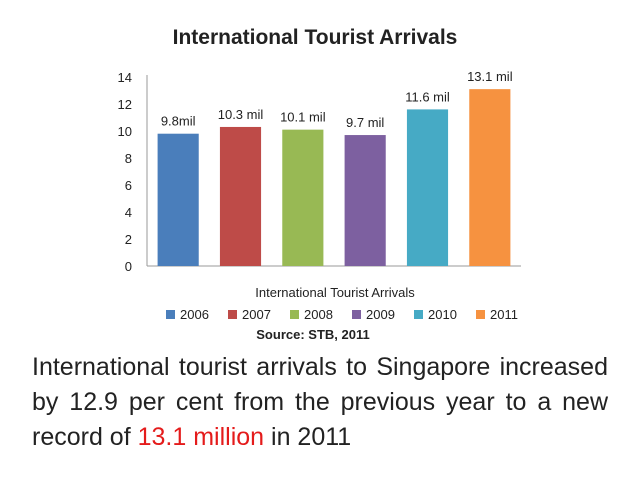 The image size is (638, 479). What do you see at coordinates (365, 122) in the screenshot?
I see `data-label-2009: 9.7 mil` at bounding box center [365, 122].